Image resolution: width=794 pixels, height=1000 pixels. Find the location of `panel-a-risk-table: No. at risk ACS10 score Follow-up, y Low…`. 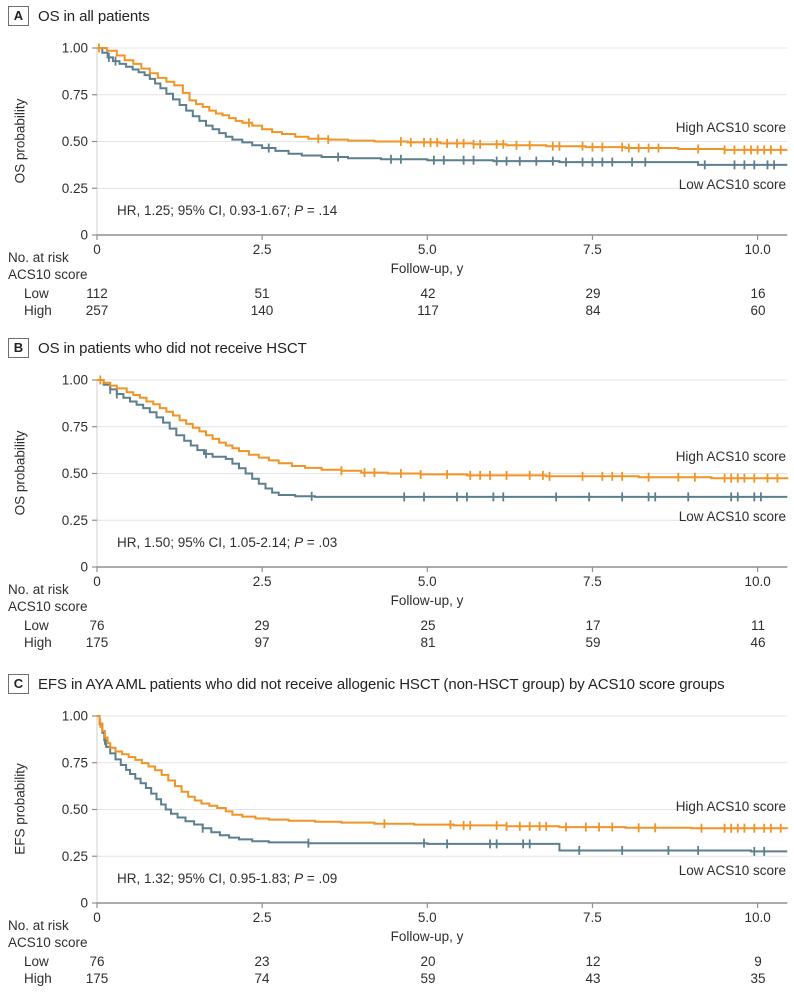

panel-a-risk-table: No. at risk ACS10 score Follow-up, y Low… is located at coordinates (397, 290).